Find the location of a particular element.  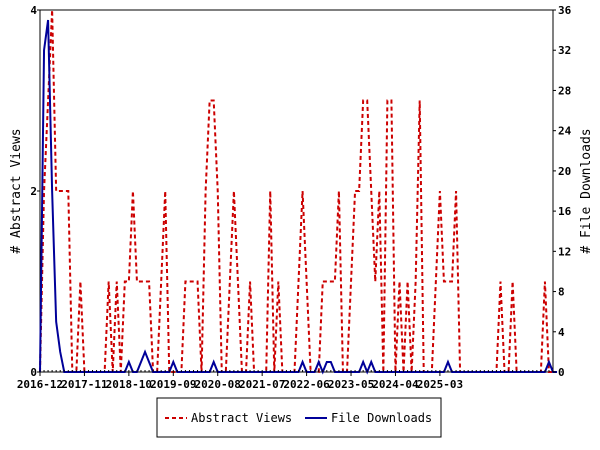

x-tick-label: 2023-05 is located at coordinates (351, 384).